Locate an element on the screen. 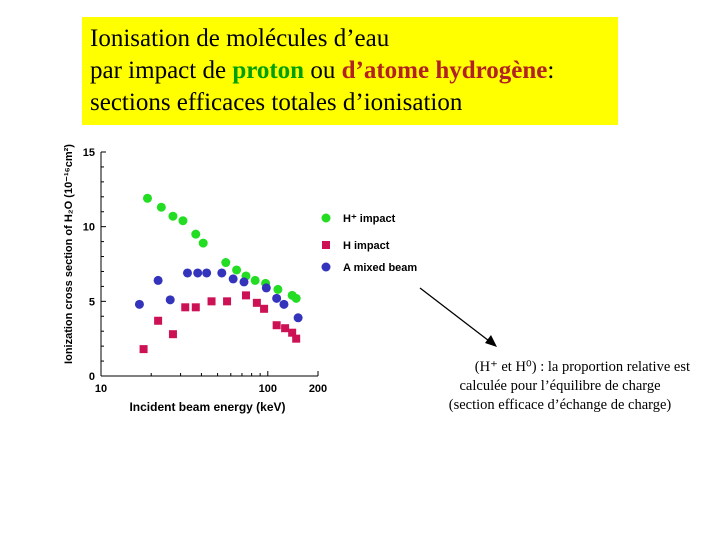 This screenshot has height=540, width=720. note-line-3: (section efficace d’échange de charge) is located at coordinates (560, 405).